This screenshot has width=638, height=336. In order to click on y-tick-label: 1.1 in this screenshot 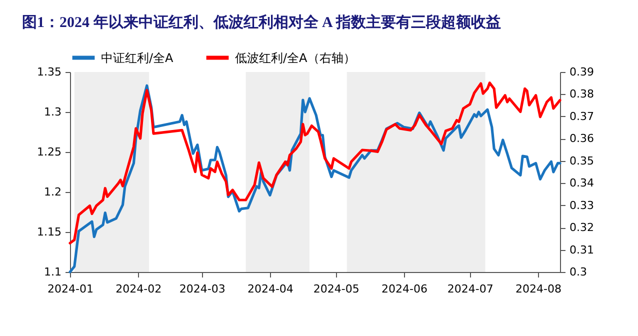, I will do `click(53, 272)`.